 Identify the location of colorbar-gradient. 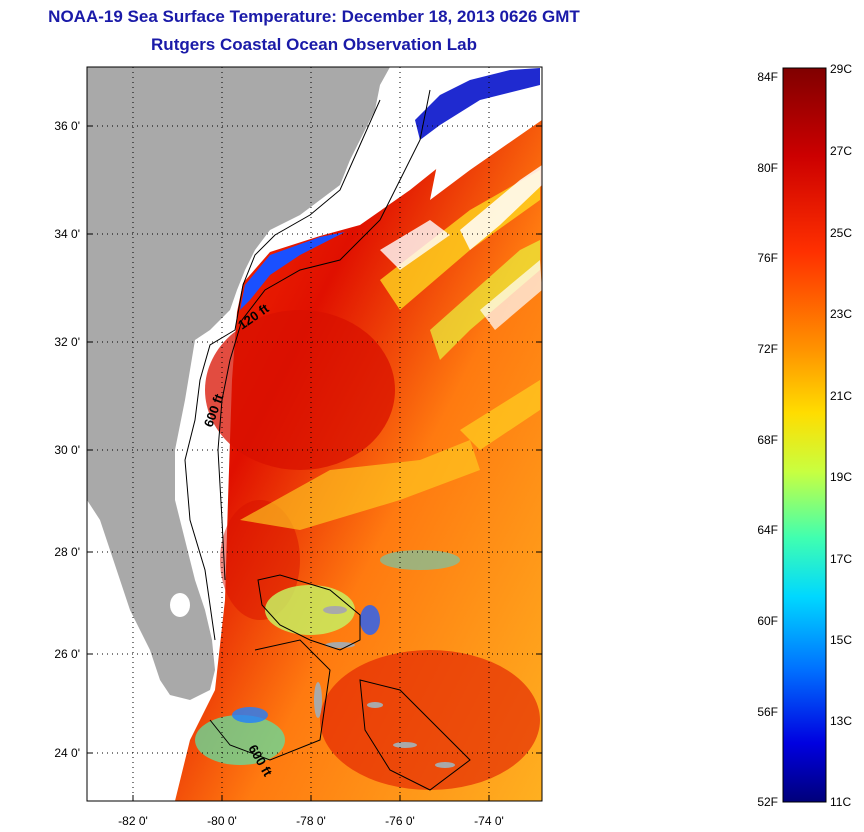
(804, 435).